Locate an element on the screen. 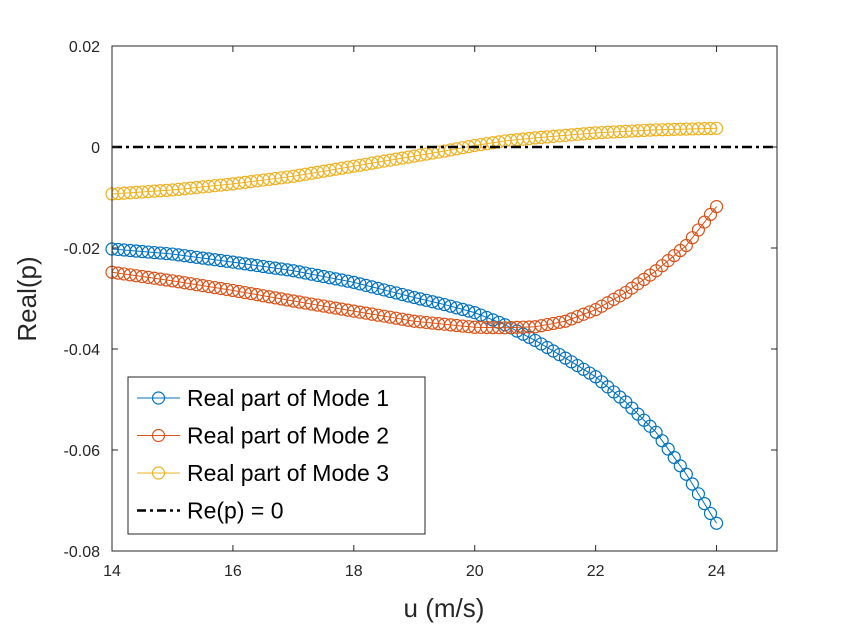 Image resolution: width=859 pixels, height=625 pixels. y-tick-label: -0.08 is located at coordinates (82, 552).